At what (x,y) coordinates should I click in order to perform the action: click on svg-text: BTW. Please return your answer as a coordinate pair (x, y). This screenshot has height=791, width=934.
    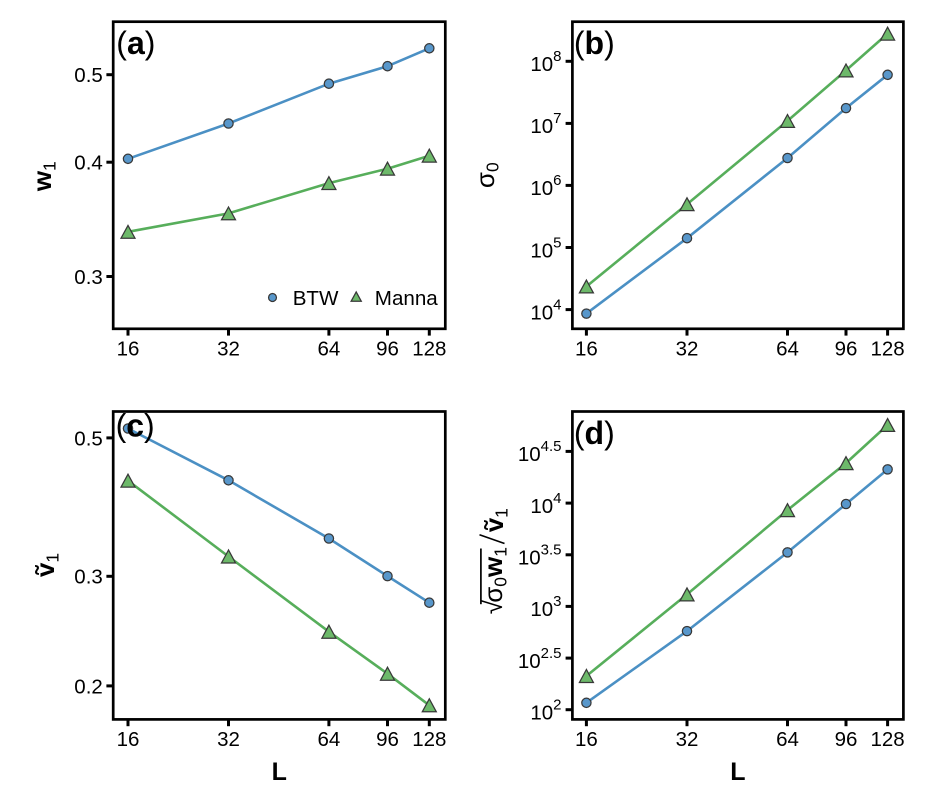
    Looking at the image, I should click on (316, 298).